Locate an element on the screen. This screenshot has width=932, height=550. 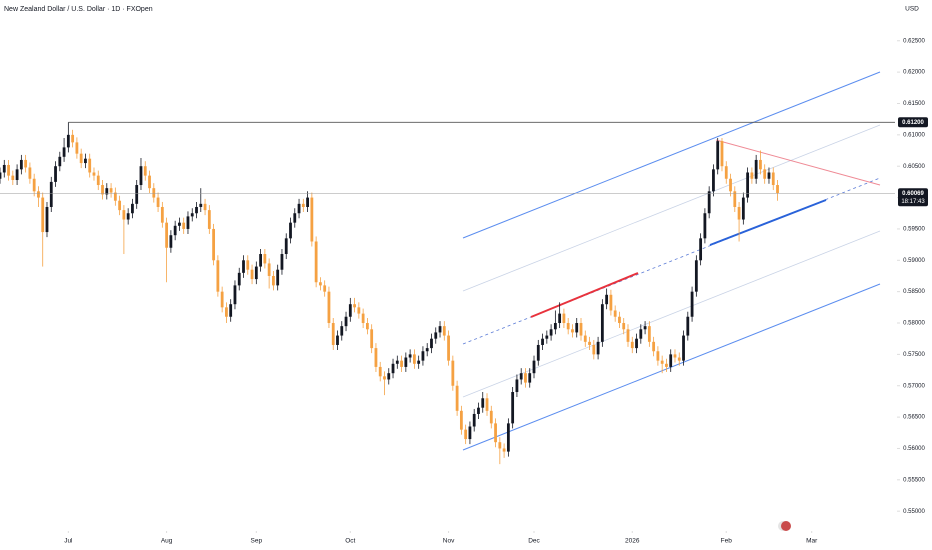
y-tick-label: 0.60500 is located at coordinates (914, 167).